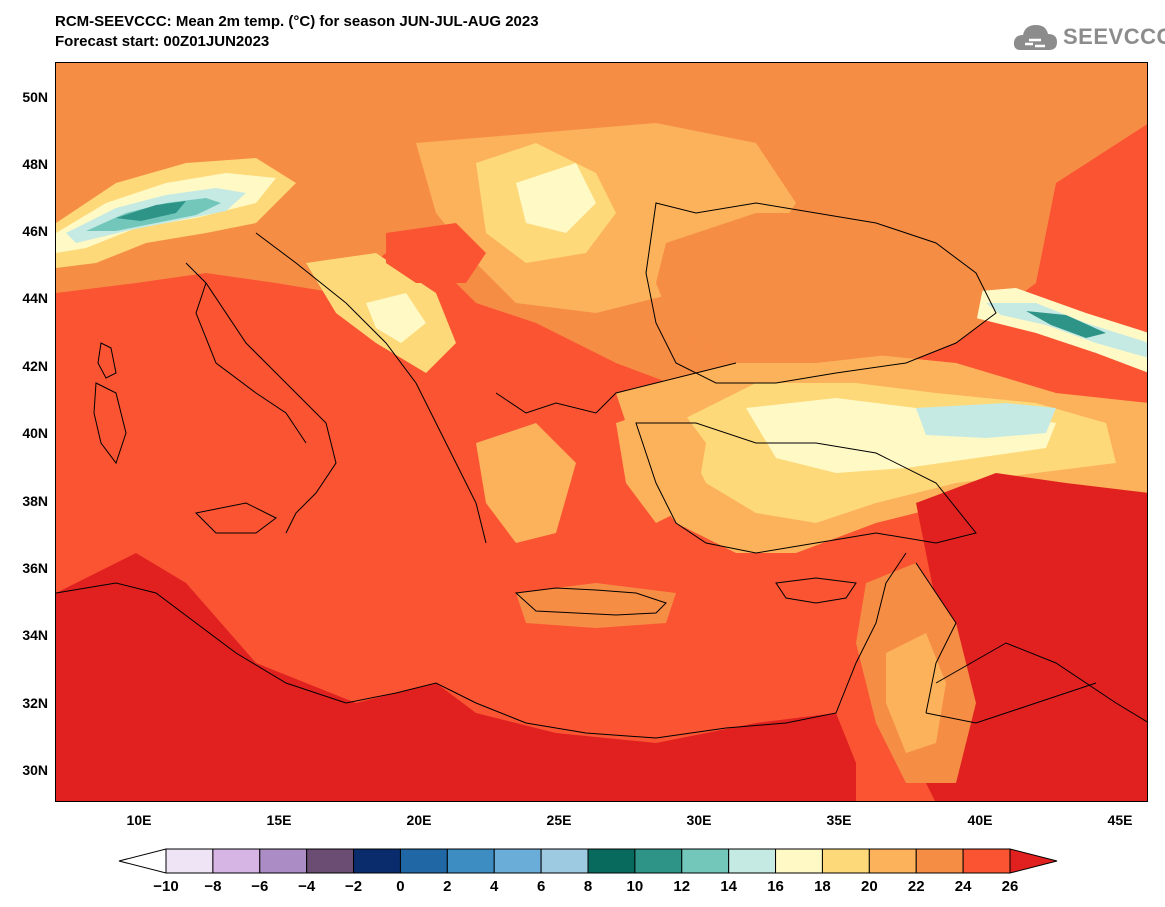 This screenshot has width=1165, height=907. Describe the element at coordinates (35, 298) in the screenshot. I see `lat-label-44n: 44N` at that location.